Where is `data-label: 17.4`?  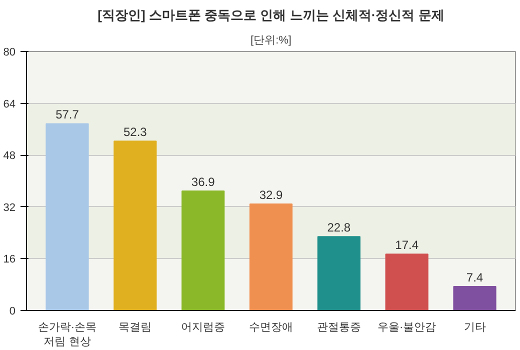
data-label: 17.4 is located at coordinates (407, 245).